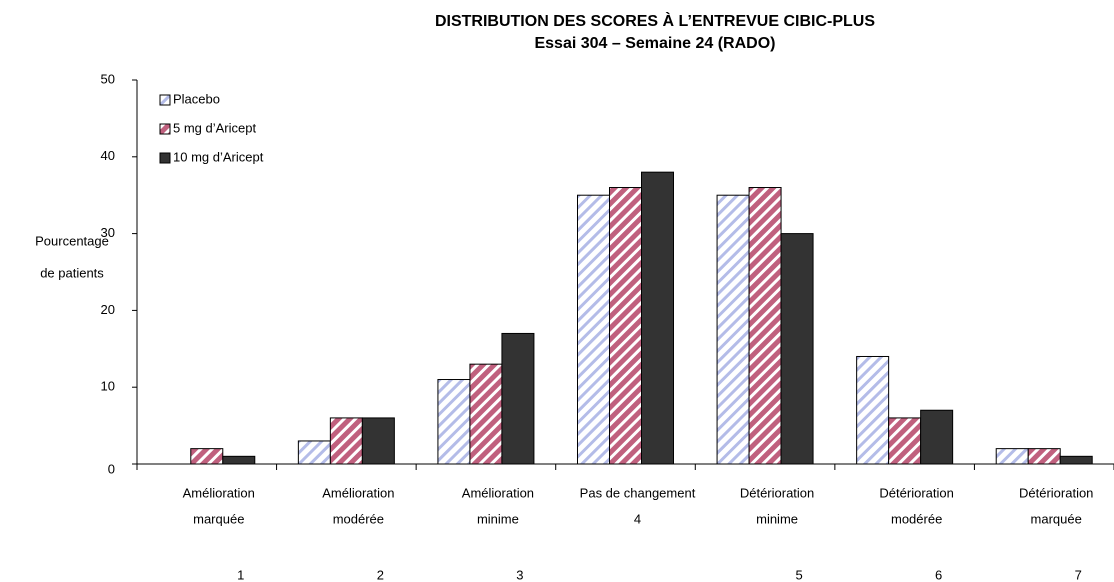  What do you see at coordinates (938, 574) in the screenshot?
I see `score-number: 6` at bounding box center [938, 574].